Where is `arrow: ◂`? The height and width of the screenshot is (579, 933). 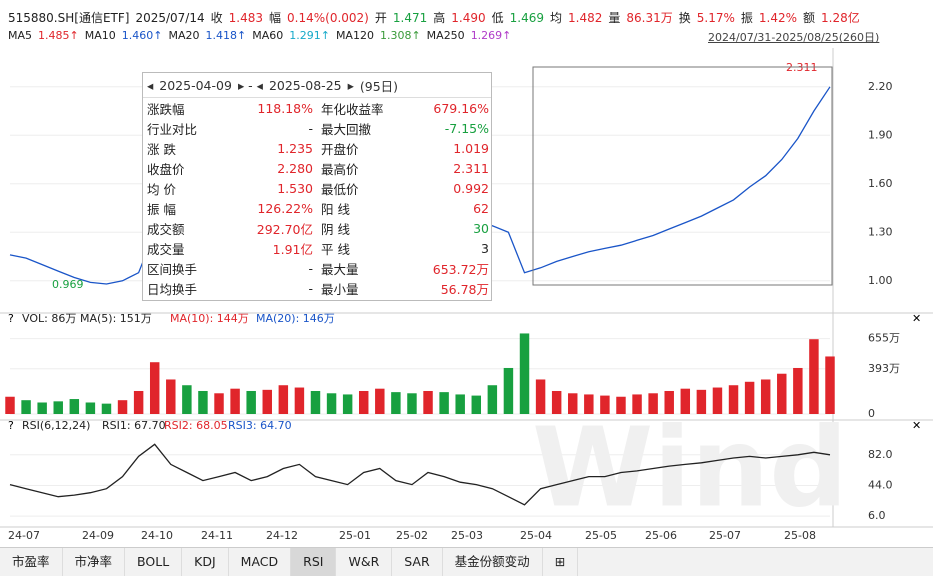 arrow: ◂ is located at coordinates (150, 85).